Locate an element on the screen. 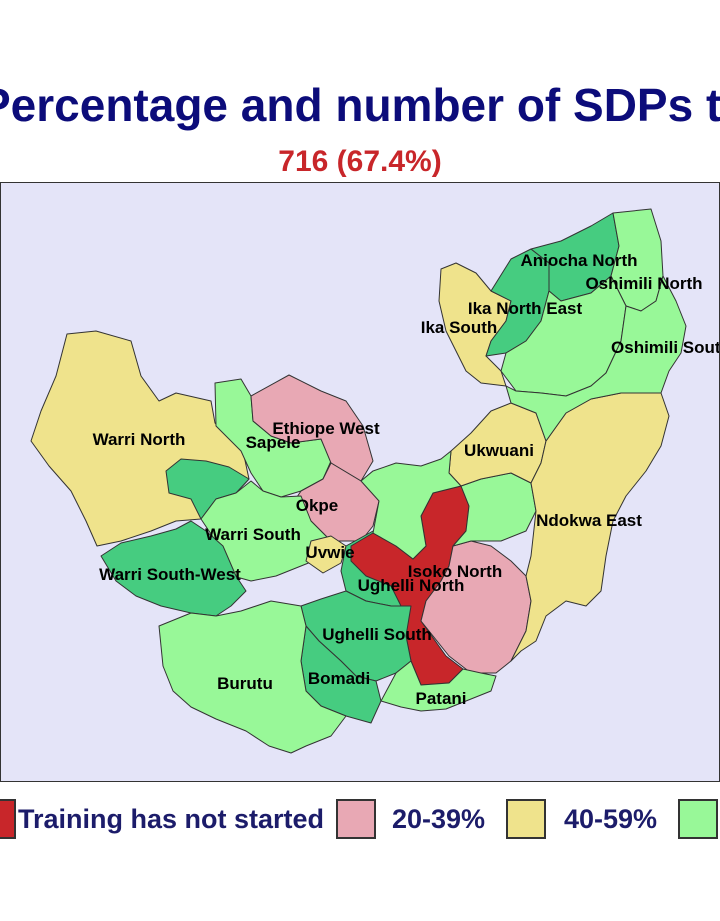  legend-label-not-started: Training has not started is located at coordinates (171, 819).